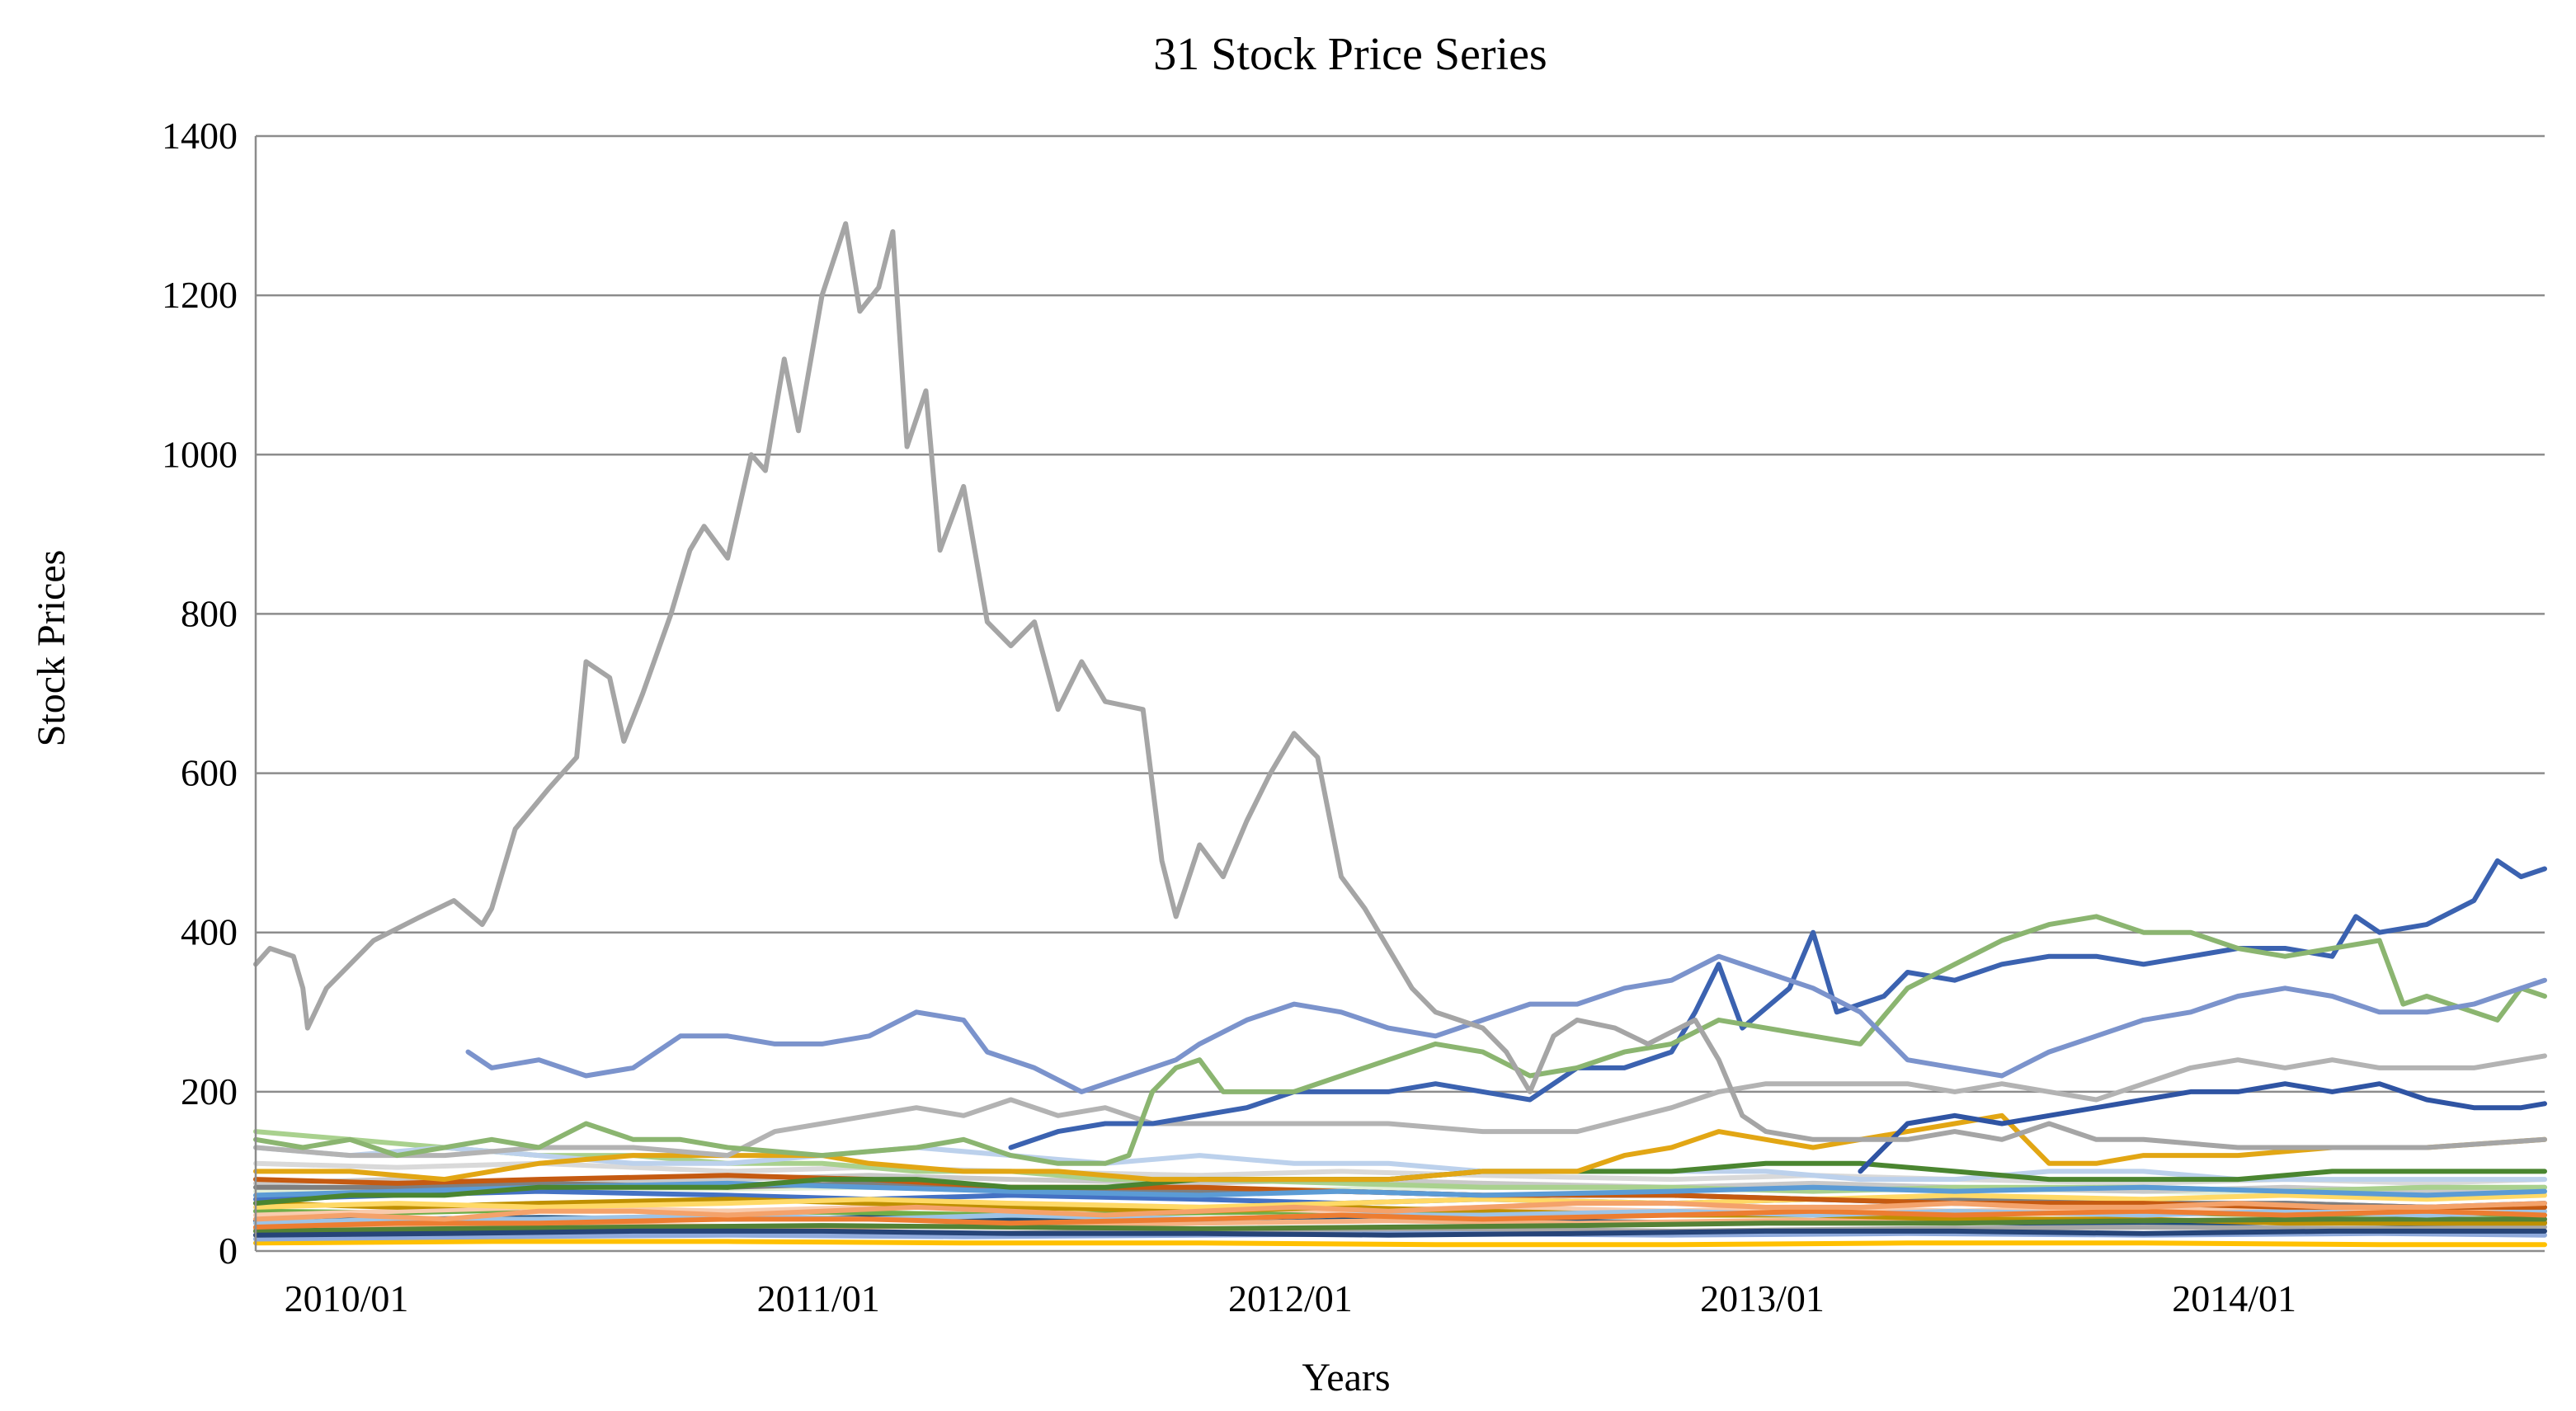 This screenshot has height=1411, width=2576. I want to click on y-tick-label: 400, so click(209, 932).